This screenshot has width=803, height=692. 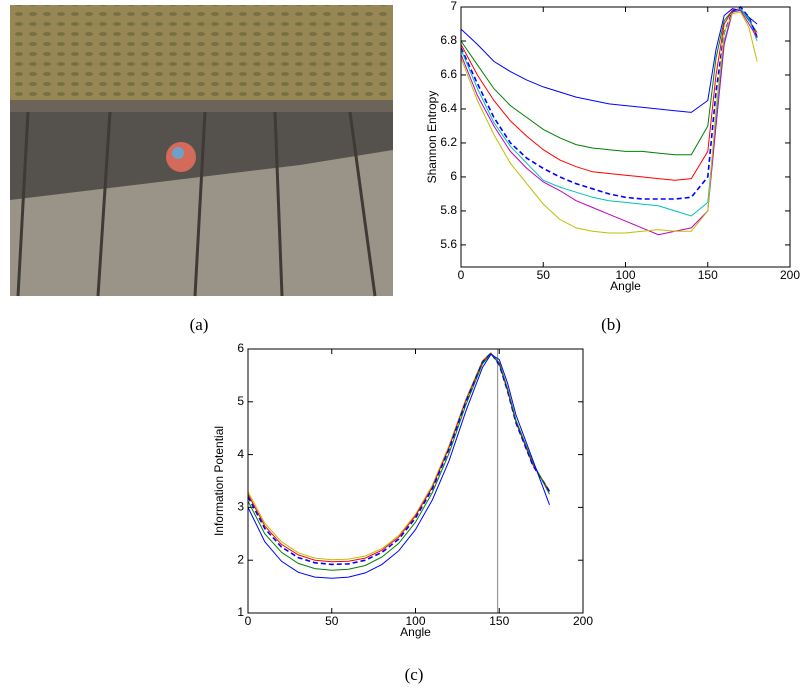 I want to click on y-tick-label: 1, so click(x=240, y=612).